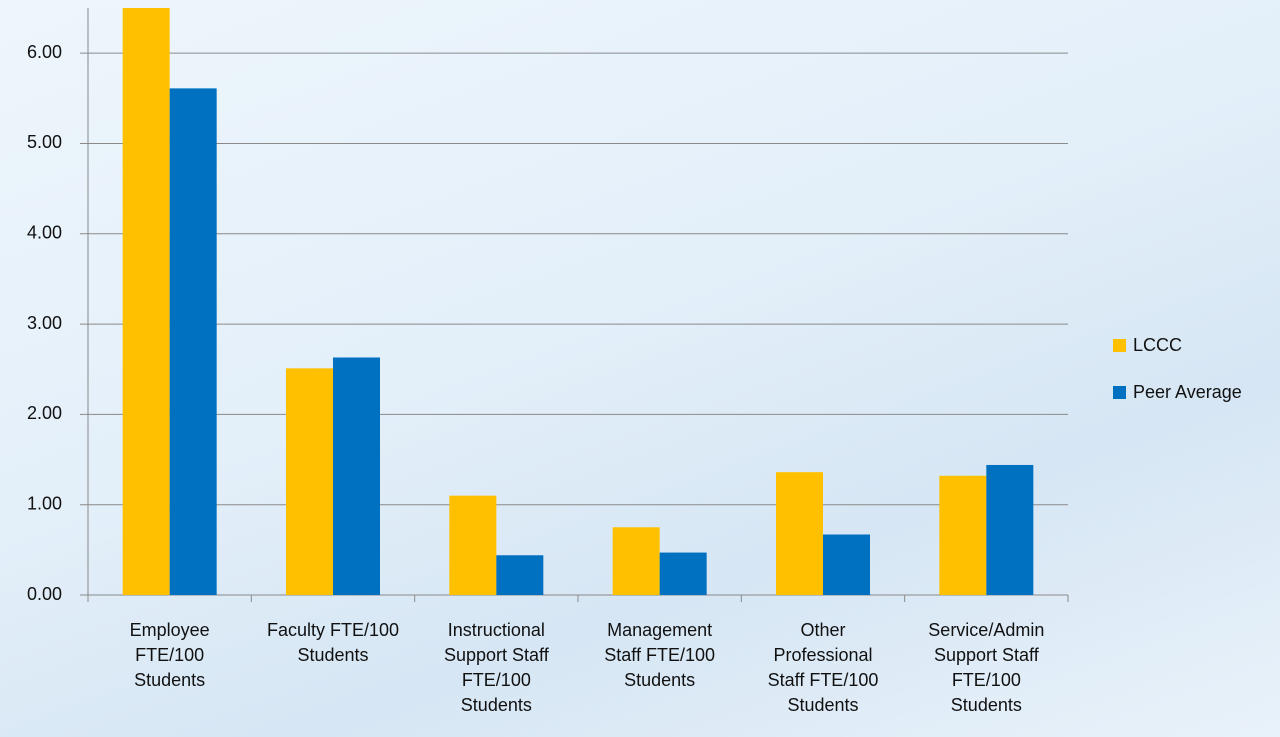 This screenshot has width=1280, height=737. Describe the element at coordinates (44, 594) in the screenshot. I see `y-tick-label: 0.00` at that location.